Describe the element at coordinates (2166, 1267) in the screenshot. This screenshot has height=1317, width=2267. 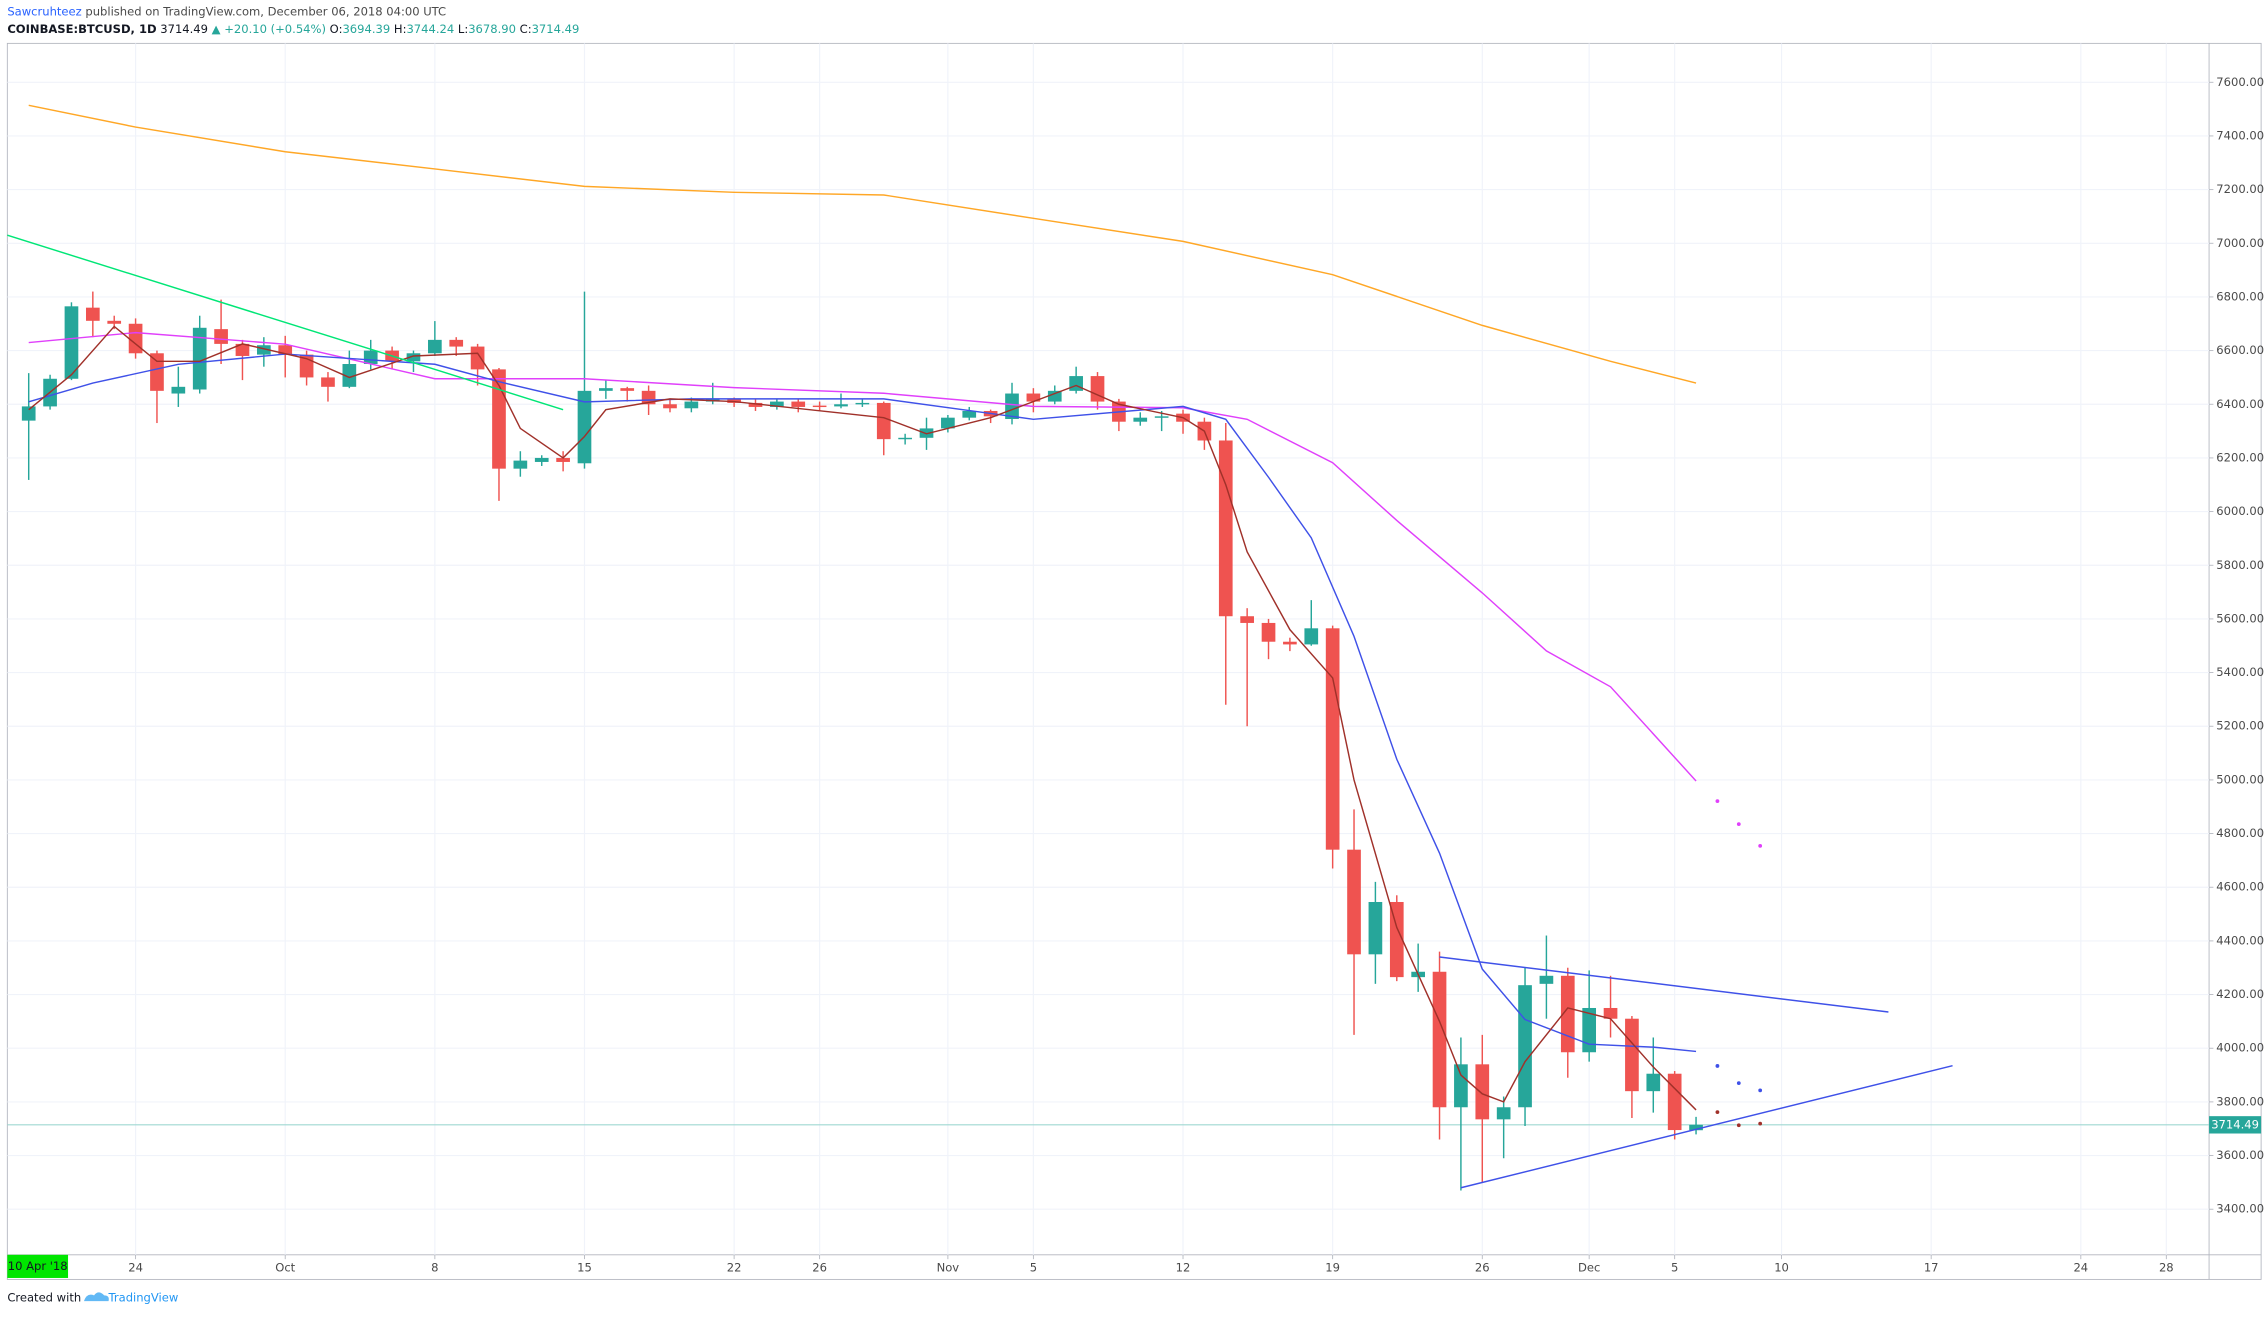
I see `x-tick-label: 28` at that location.